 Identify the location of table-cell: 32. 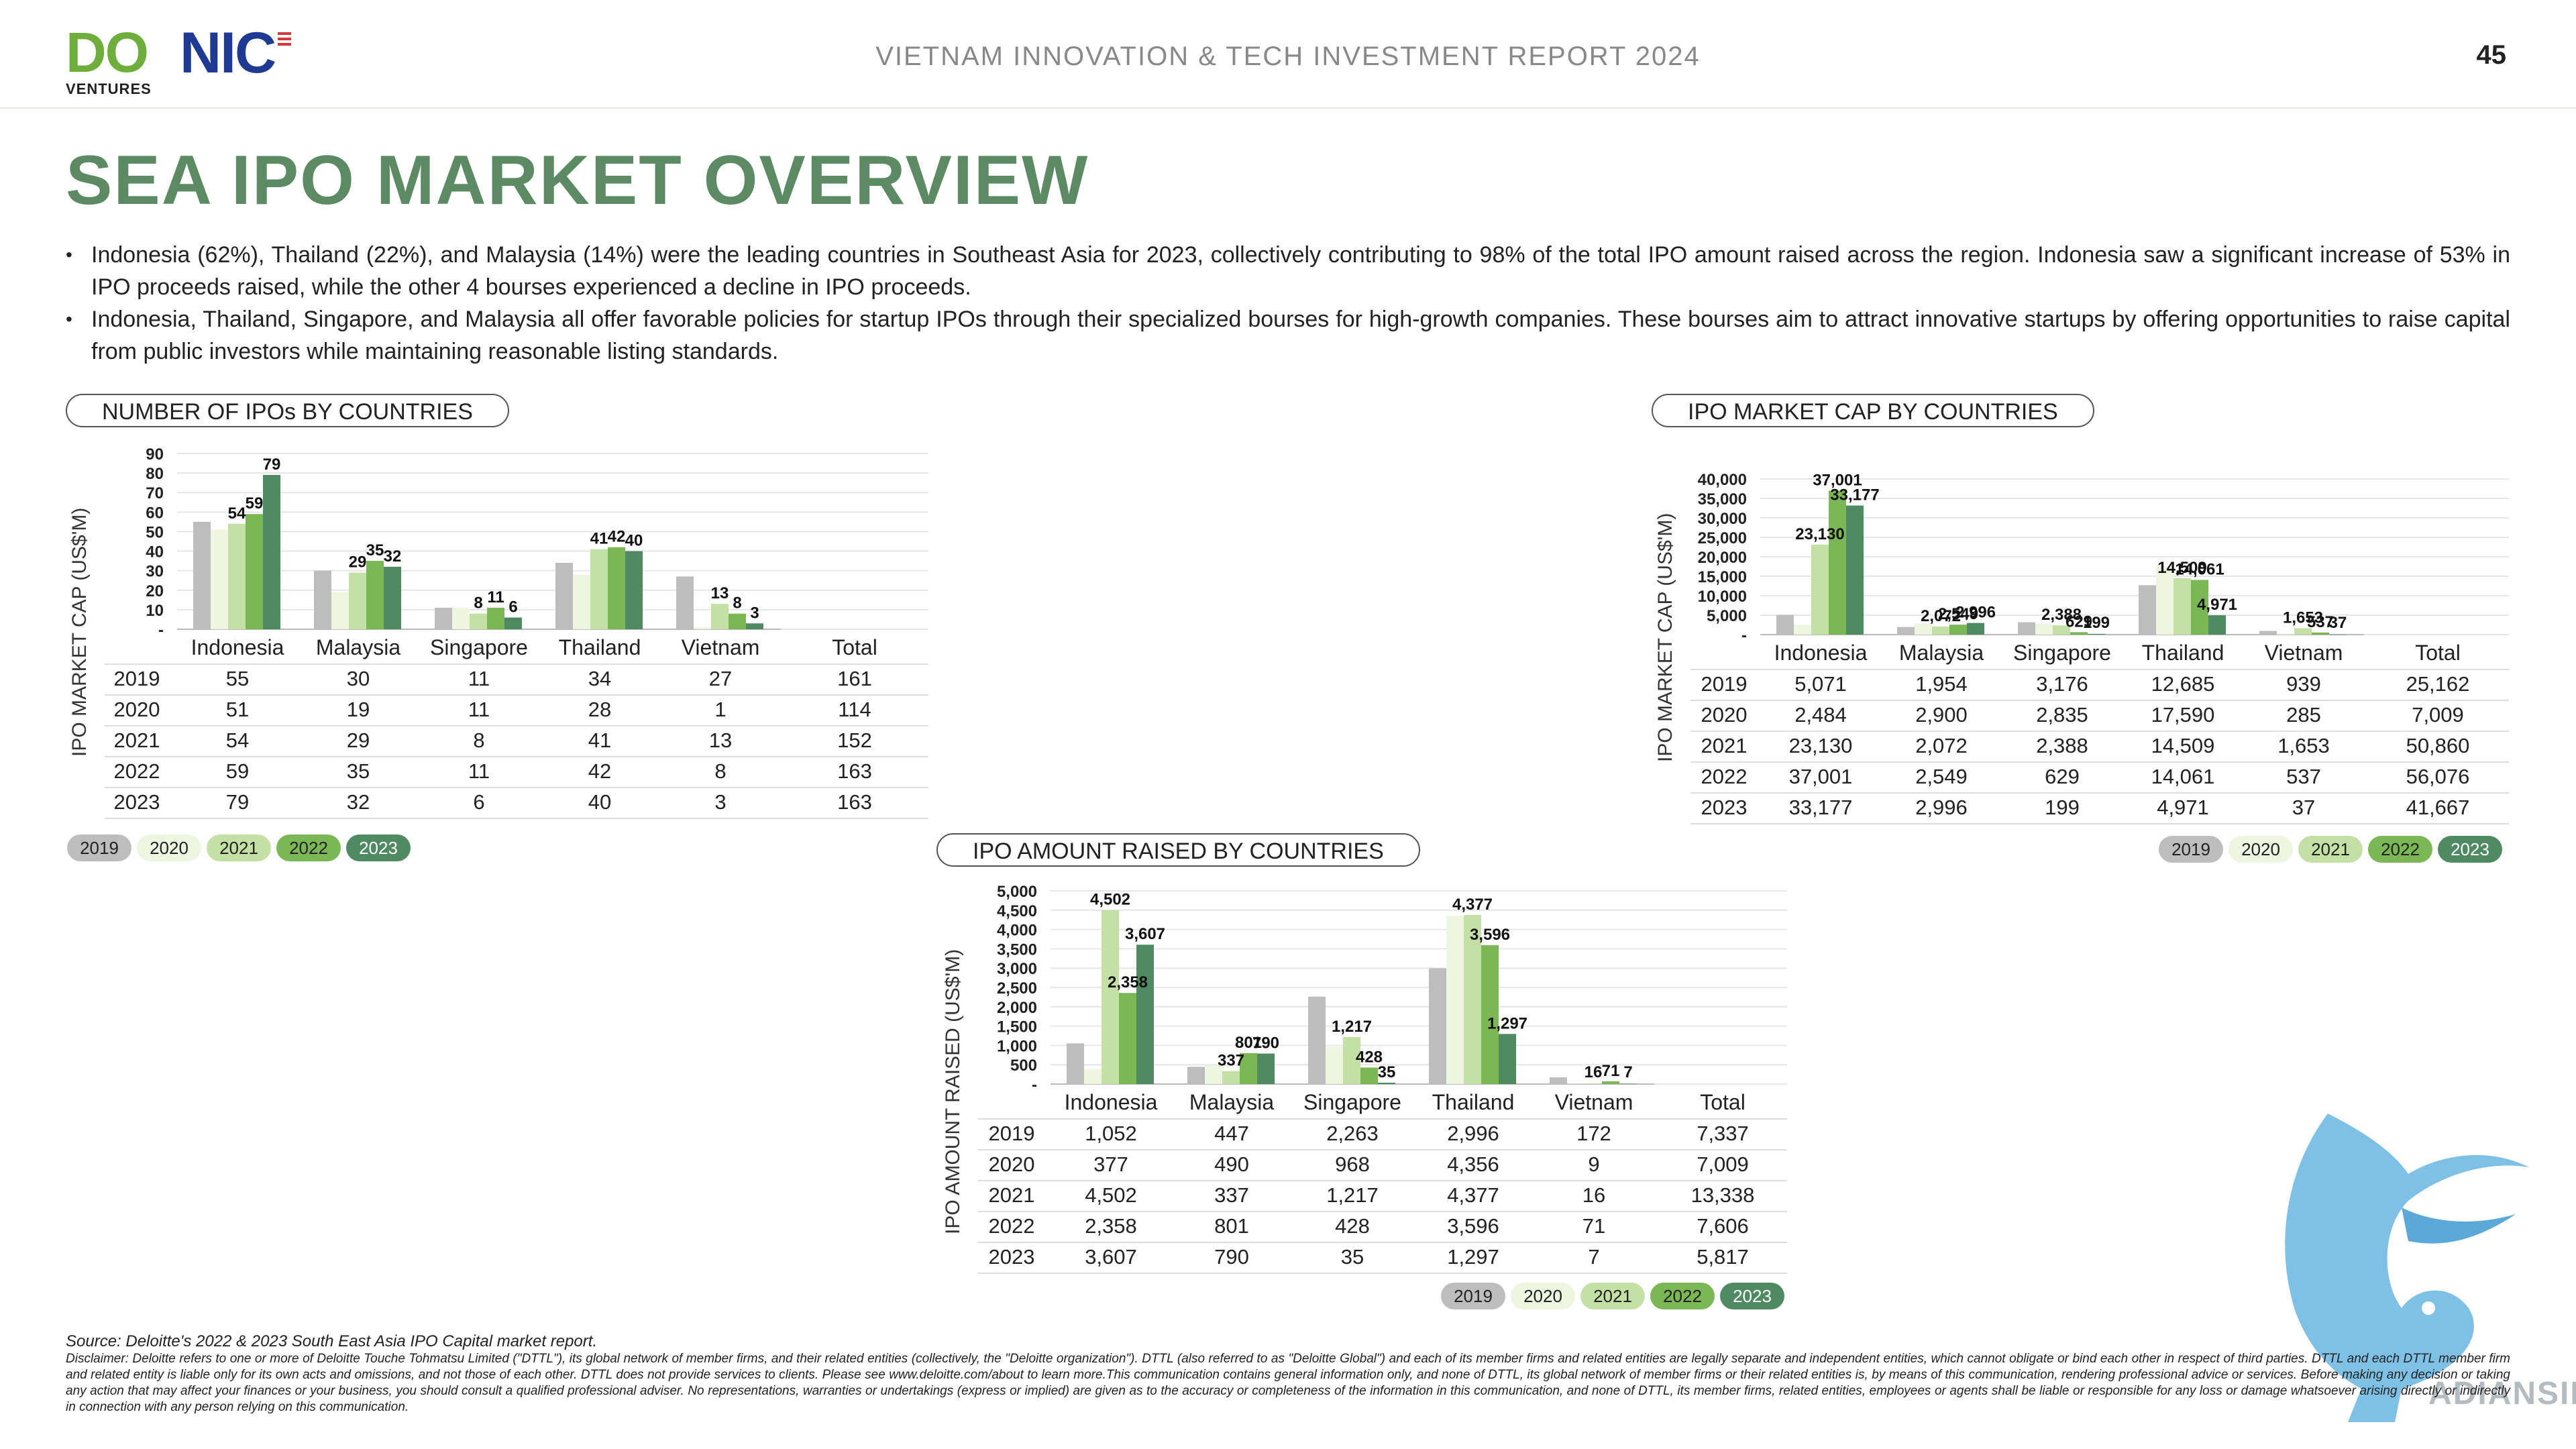
(358, 802).